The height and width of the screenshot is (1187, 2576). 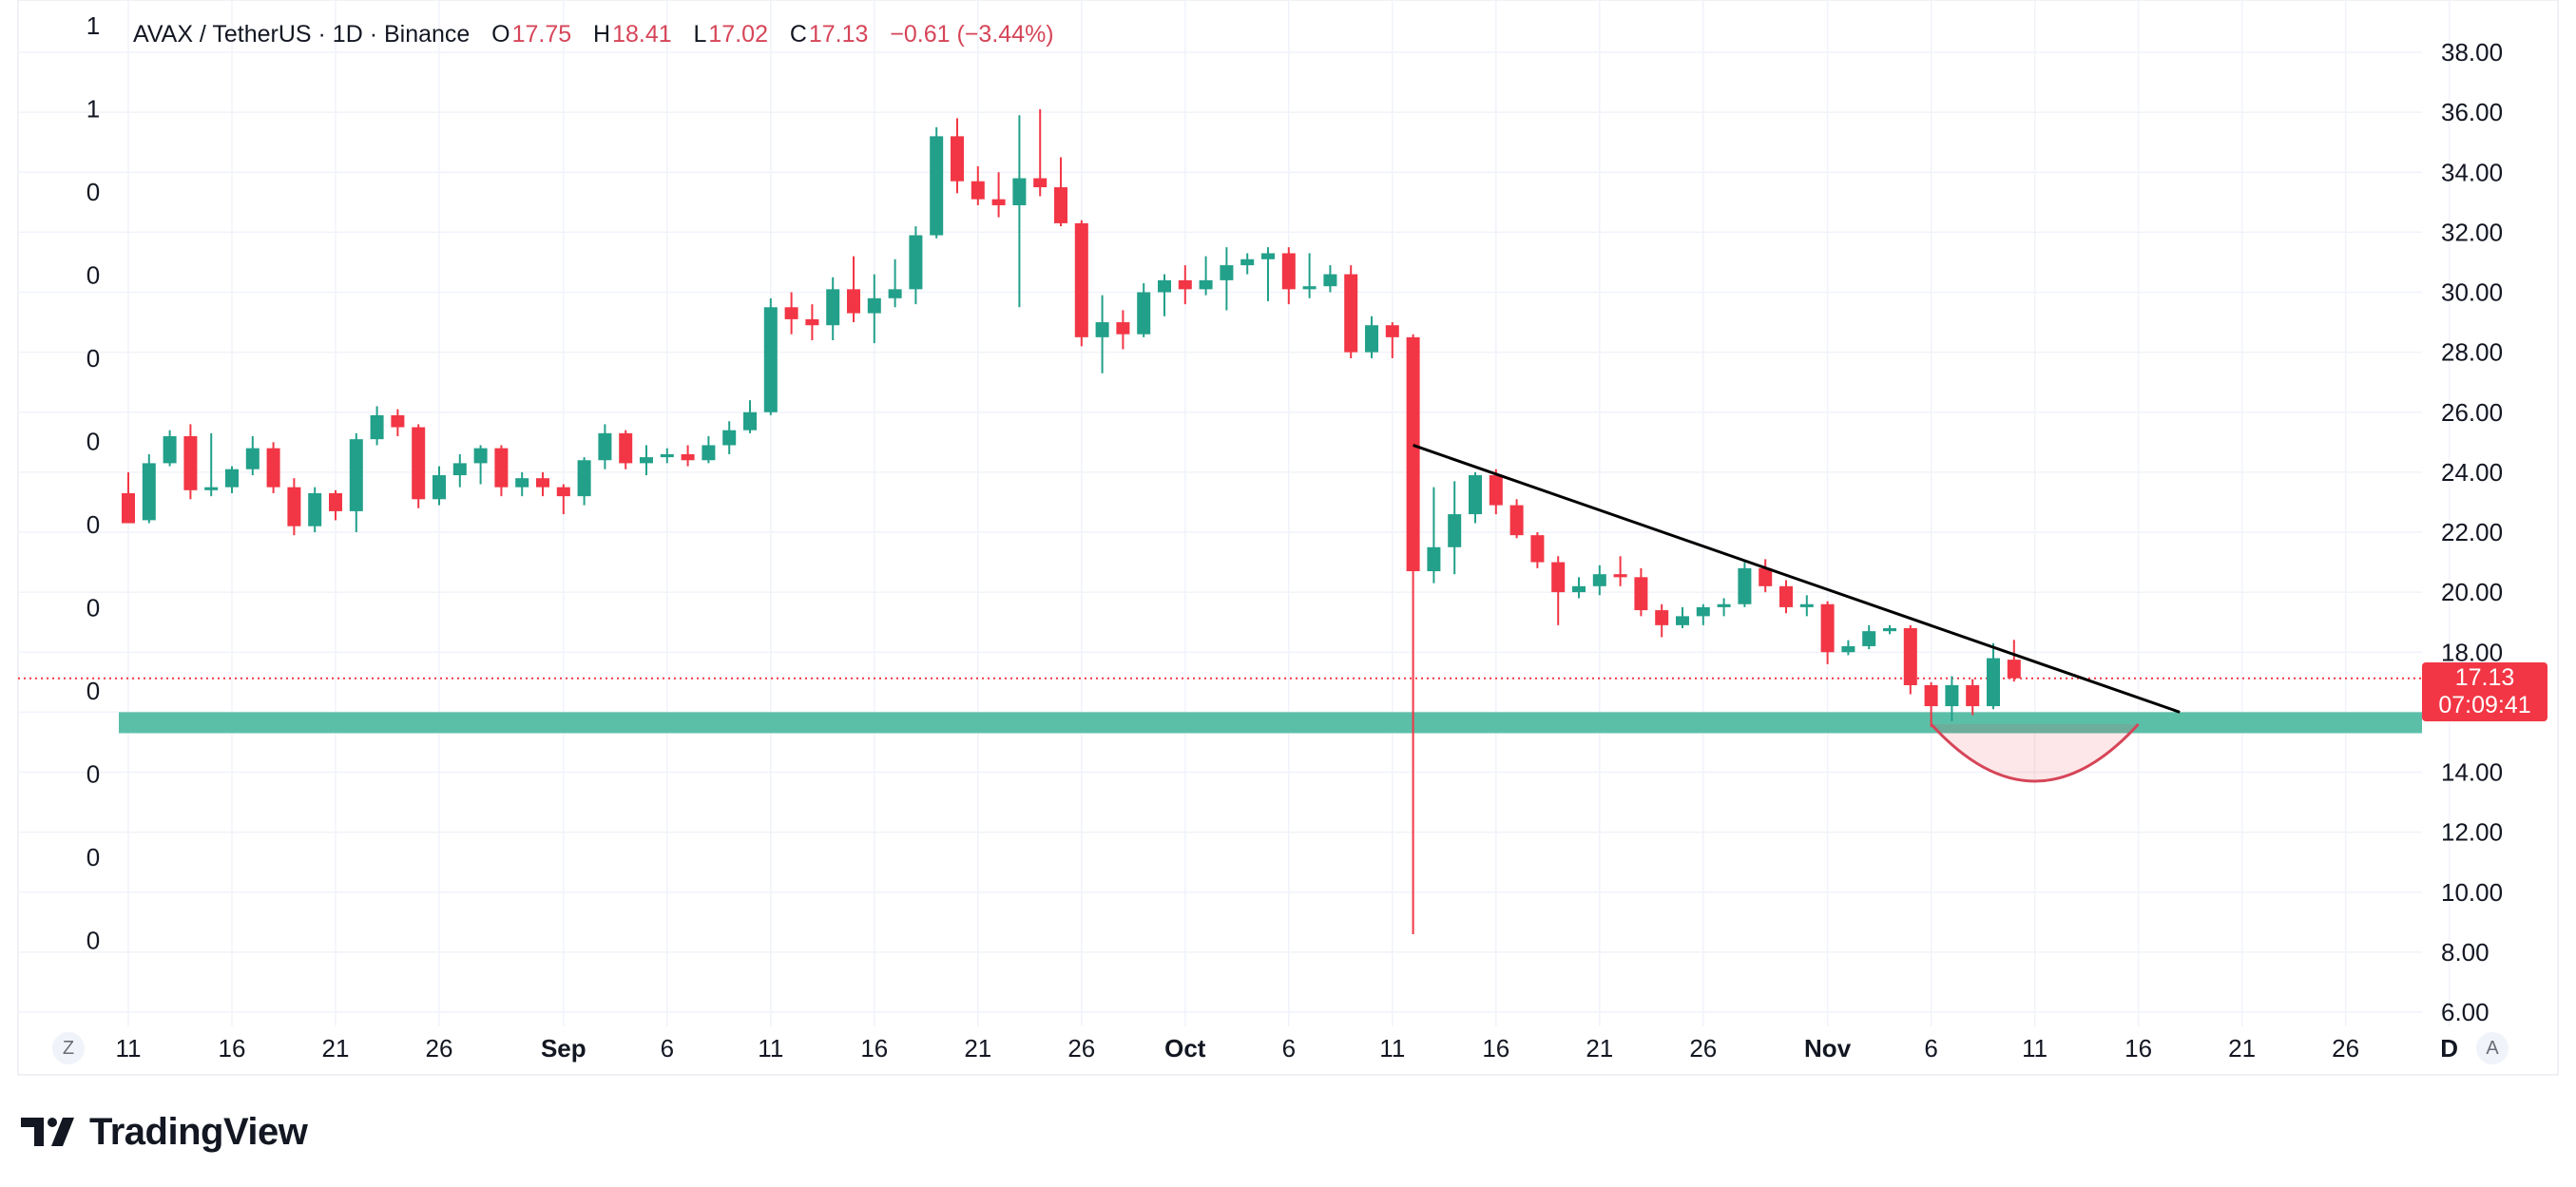 What do you see at coordinates (1797, 579) in the screenshot?
I see `trendline` at bounding box center [1797, 579].